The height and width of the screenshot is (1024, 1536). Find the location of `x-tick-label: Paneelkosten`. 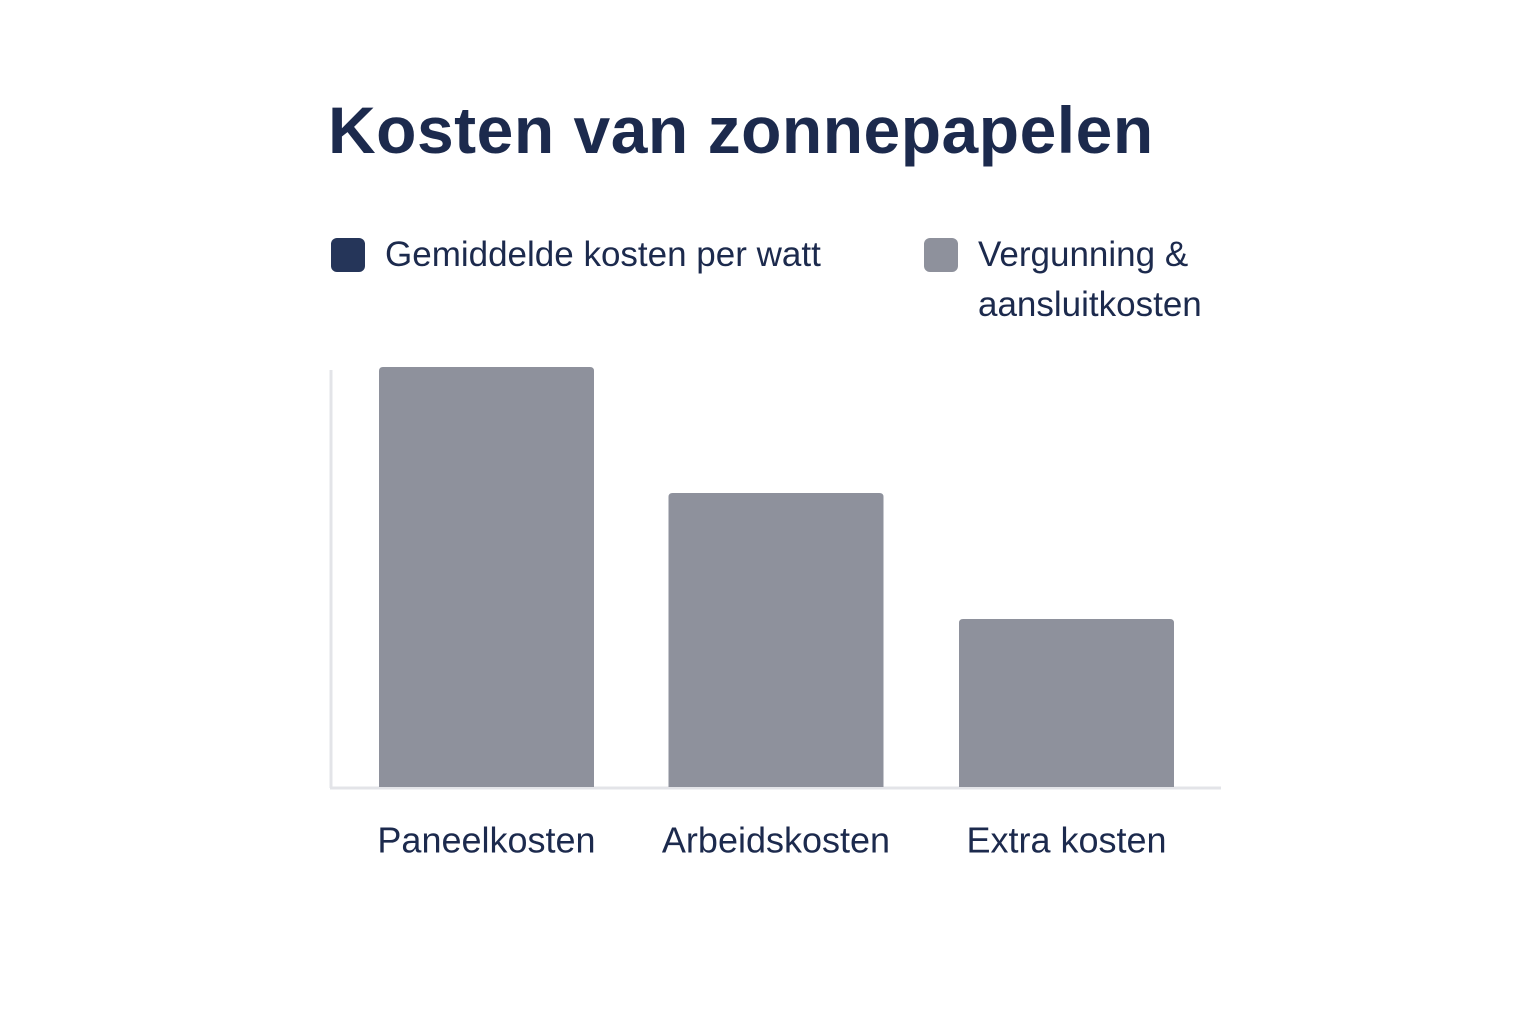

x-tick-label: Paneelkosten is located at coordinates (486, 840).